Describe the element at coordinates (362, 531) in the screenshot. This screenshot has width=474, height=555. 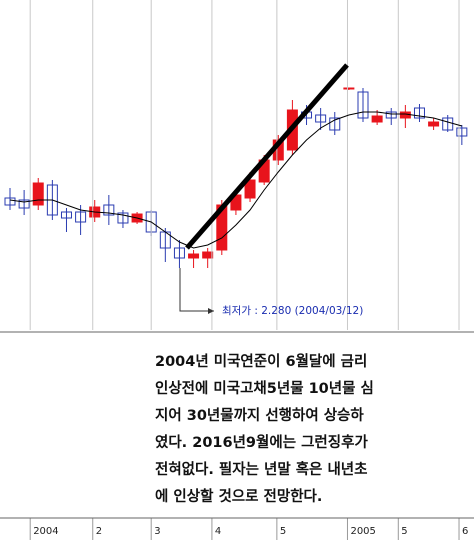
I see `x-tick-label: 2005` at that location.